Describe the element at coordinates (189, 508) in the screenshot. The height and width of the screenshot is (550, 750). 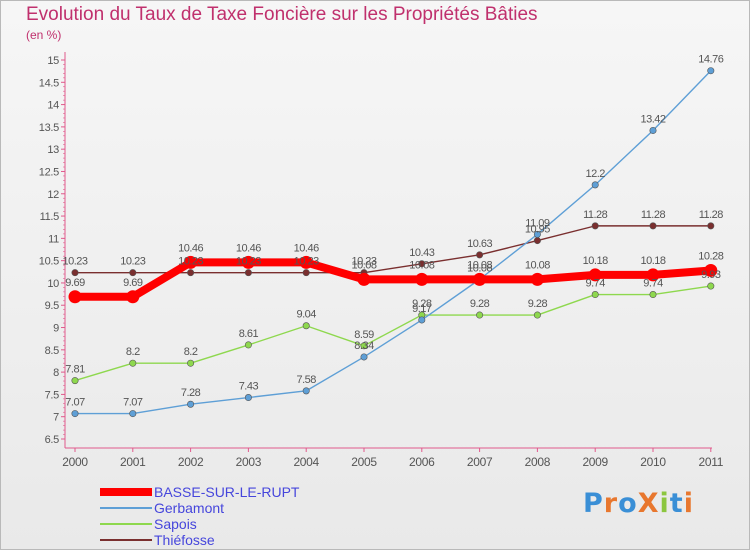
I see `legend-label: Gerbamont` at that location.